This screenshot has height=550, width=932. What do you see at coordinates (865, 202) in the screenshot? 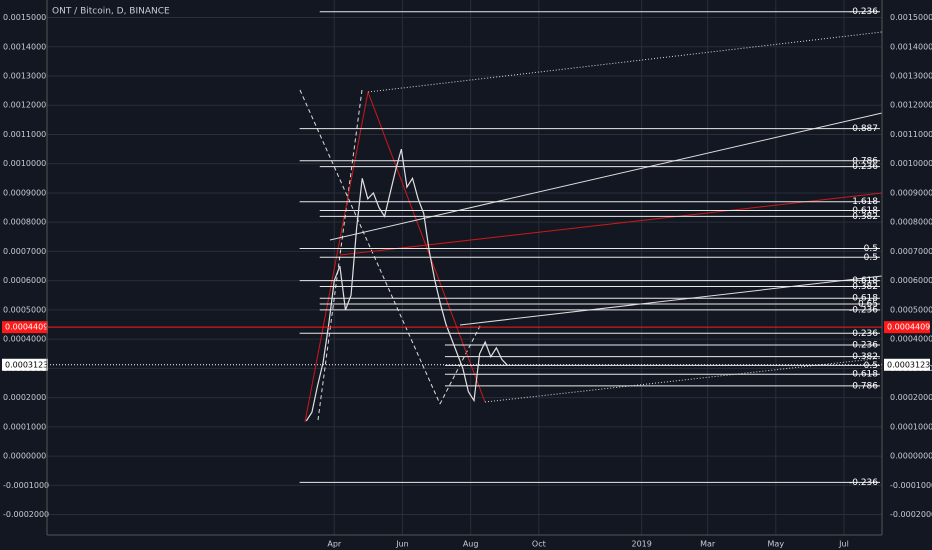
I see `fib-level-label: 1.618` at bounding box center [865, 202].